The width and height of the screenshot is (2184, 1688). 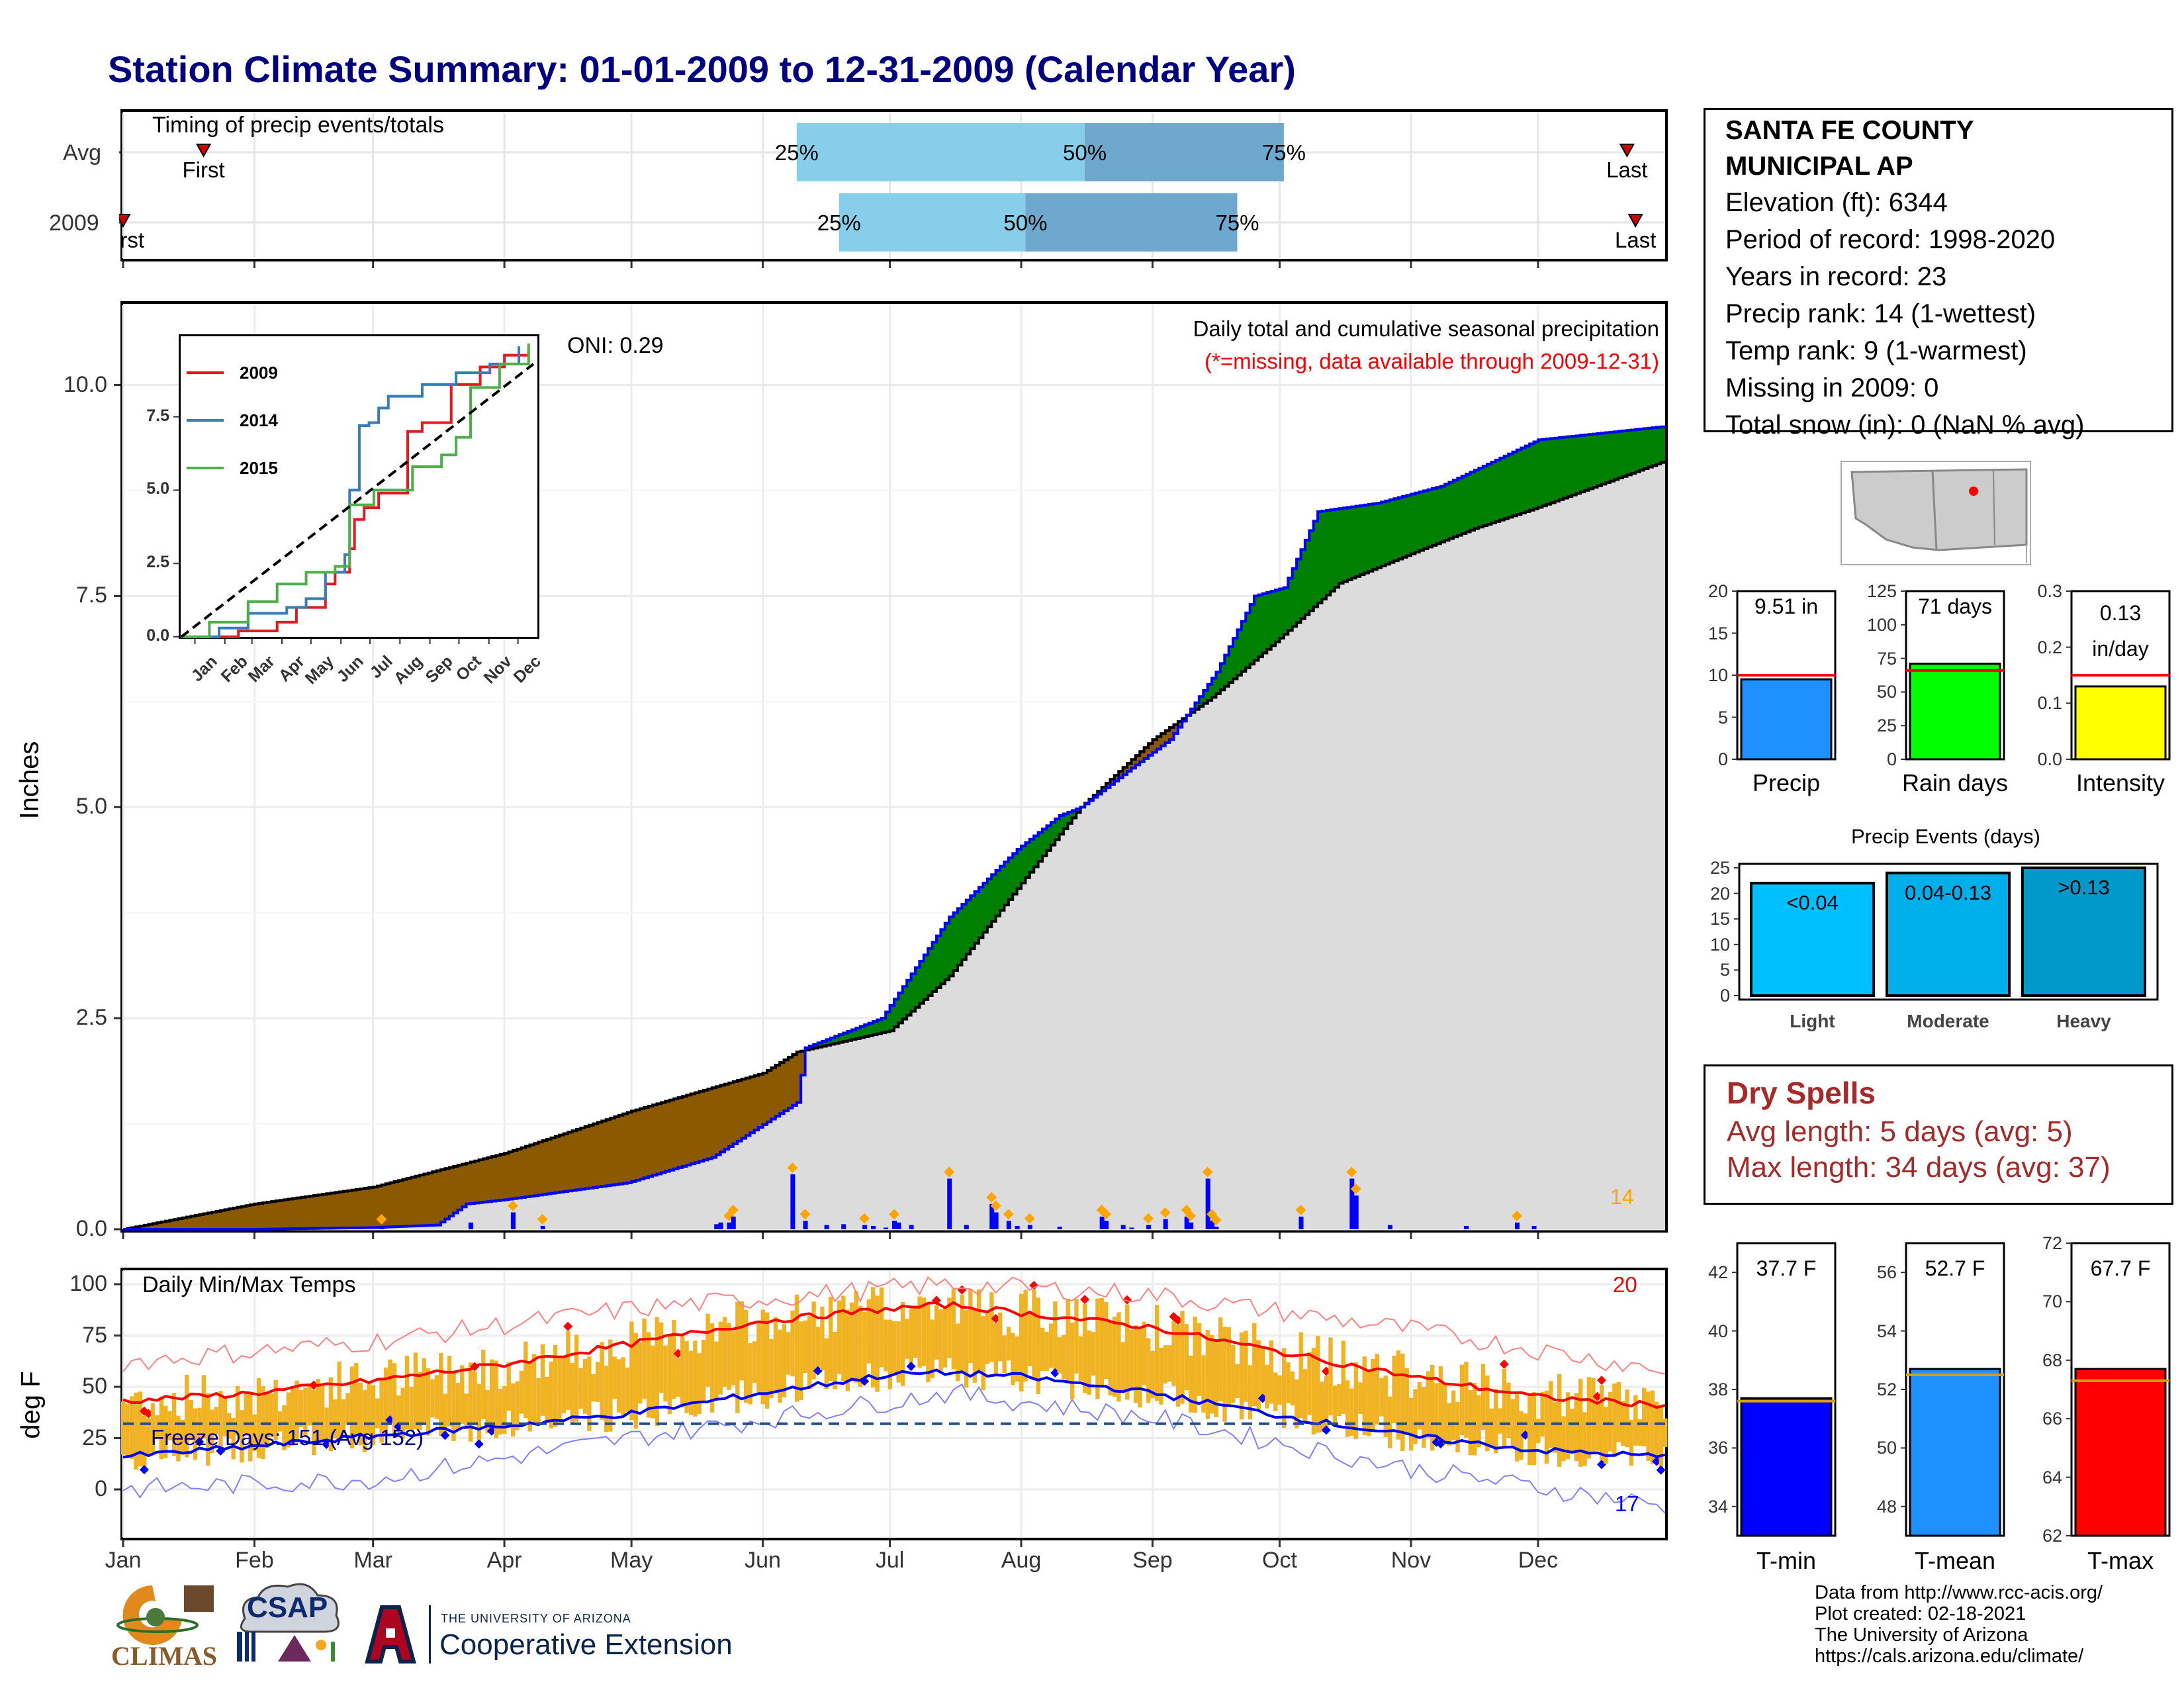 What do you see at coordinates (586, 1644) in the screenshot?
I see `ua-logo-big-text: Cooperative Extension` at bounding box center [586, 1644].